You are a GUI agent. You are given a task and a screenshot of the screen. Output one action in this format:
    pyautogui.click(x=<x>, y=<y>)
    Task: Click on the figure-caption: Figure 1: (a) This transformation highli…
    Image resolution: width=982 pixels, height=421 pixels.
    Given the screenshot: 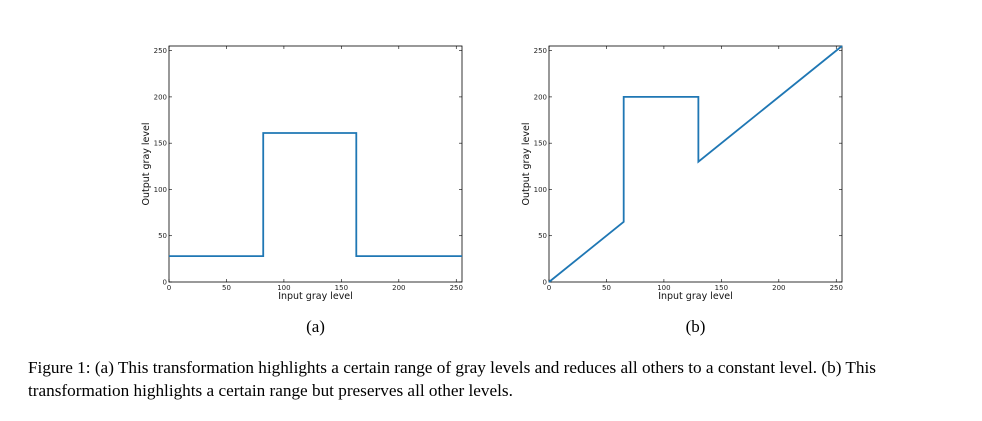 What is the action you would take?
    pyautogui.click(x=452, y=379)
    